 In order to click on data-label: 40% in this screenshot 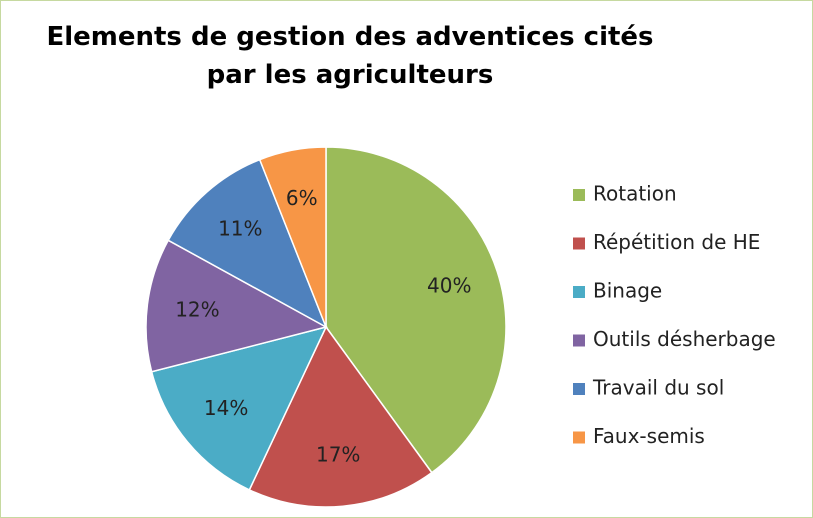, I will do `click(449, 285)`.